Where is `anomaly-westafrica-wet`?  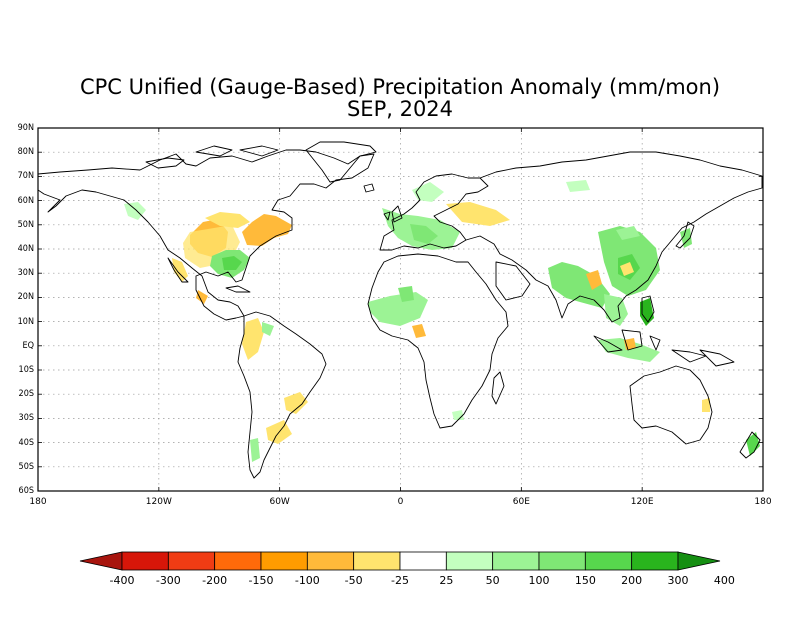 anomaly-westafrica-wet is located at coordinates (406, 294).